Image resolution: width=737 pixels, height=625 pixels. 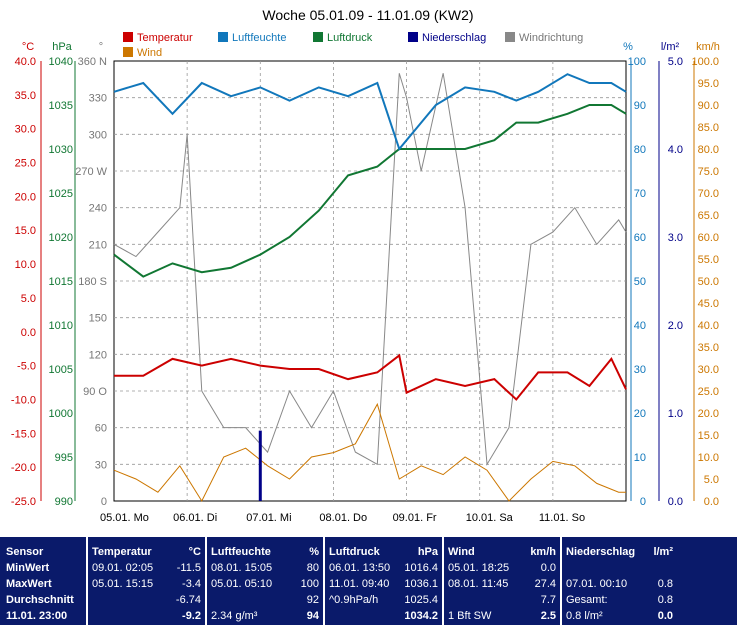 I want to click on chart-title: Woche 05.01.09 - 11.01.09 (KW2), so click(x=367, y=15).